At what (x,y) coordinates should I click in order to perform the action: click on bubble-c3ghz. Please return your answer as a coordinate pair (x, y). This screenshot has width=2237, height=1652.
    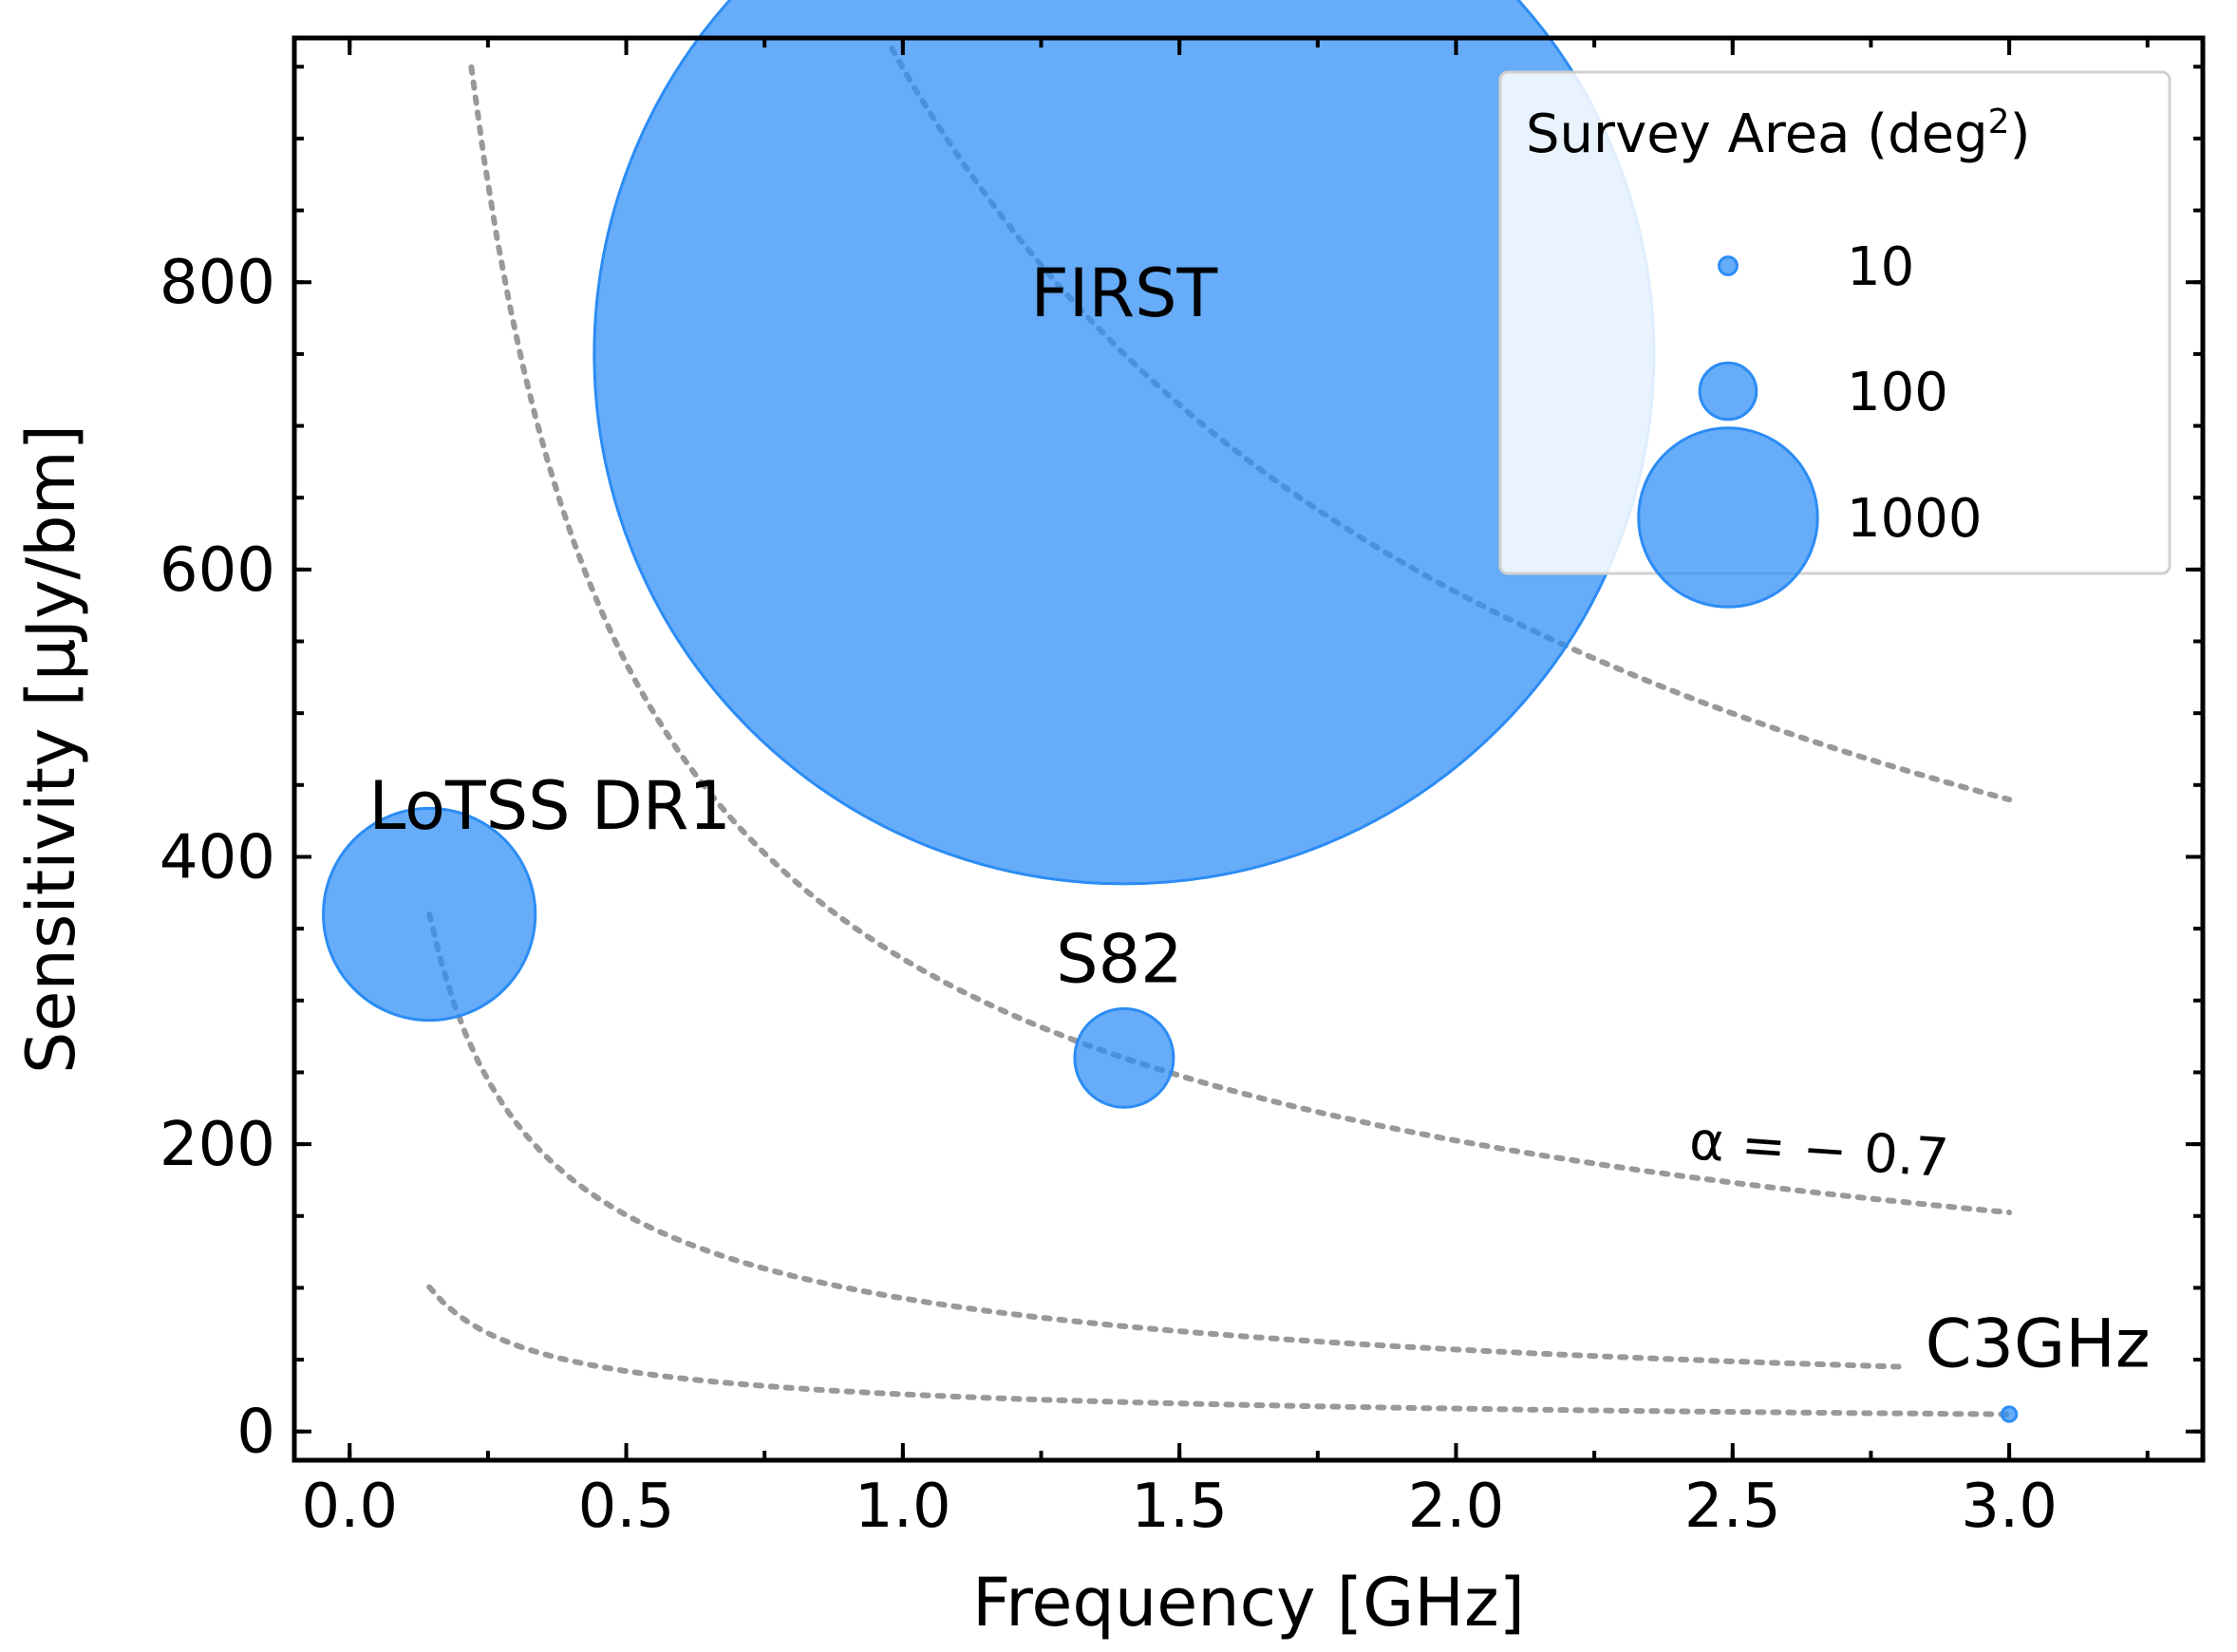
    Looking at the image, I should click on (2010, 1414).